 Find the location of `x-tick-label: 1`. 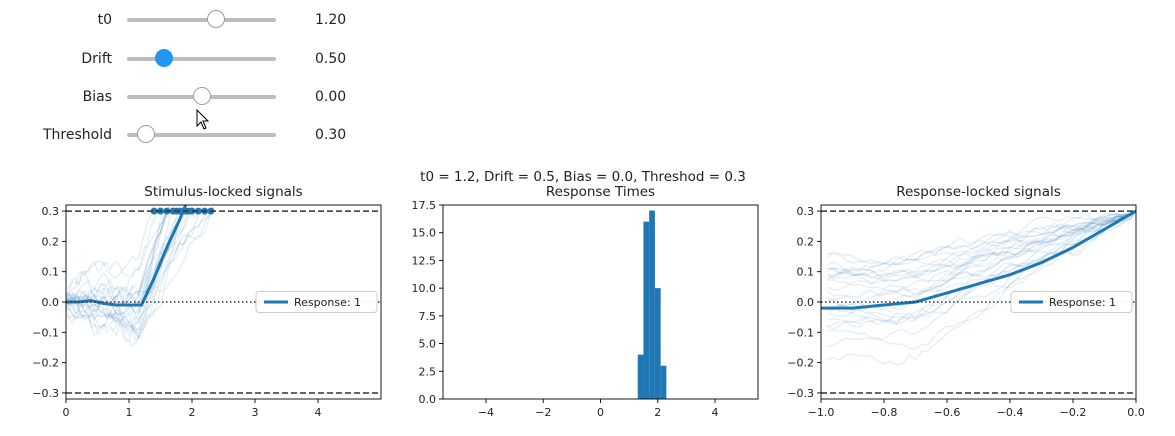

x-tick-label: 1 is located at coordinates (129, 412).